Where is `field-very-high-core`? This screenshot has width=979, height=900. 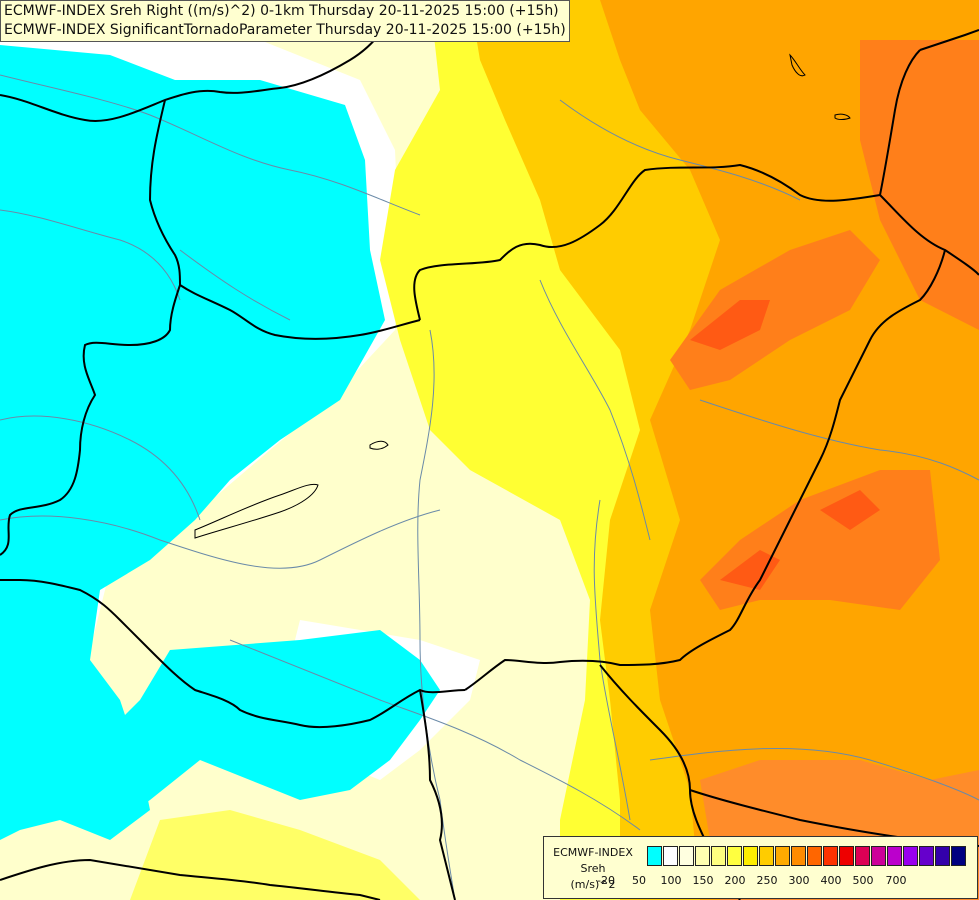 field-very-high-core is located at coordinates (730, 325).